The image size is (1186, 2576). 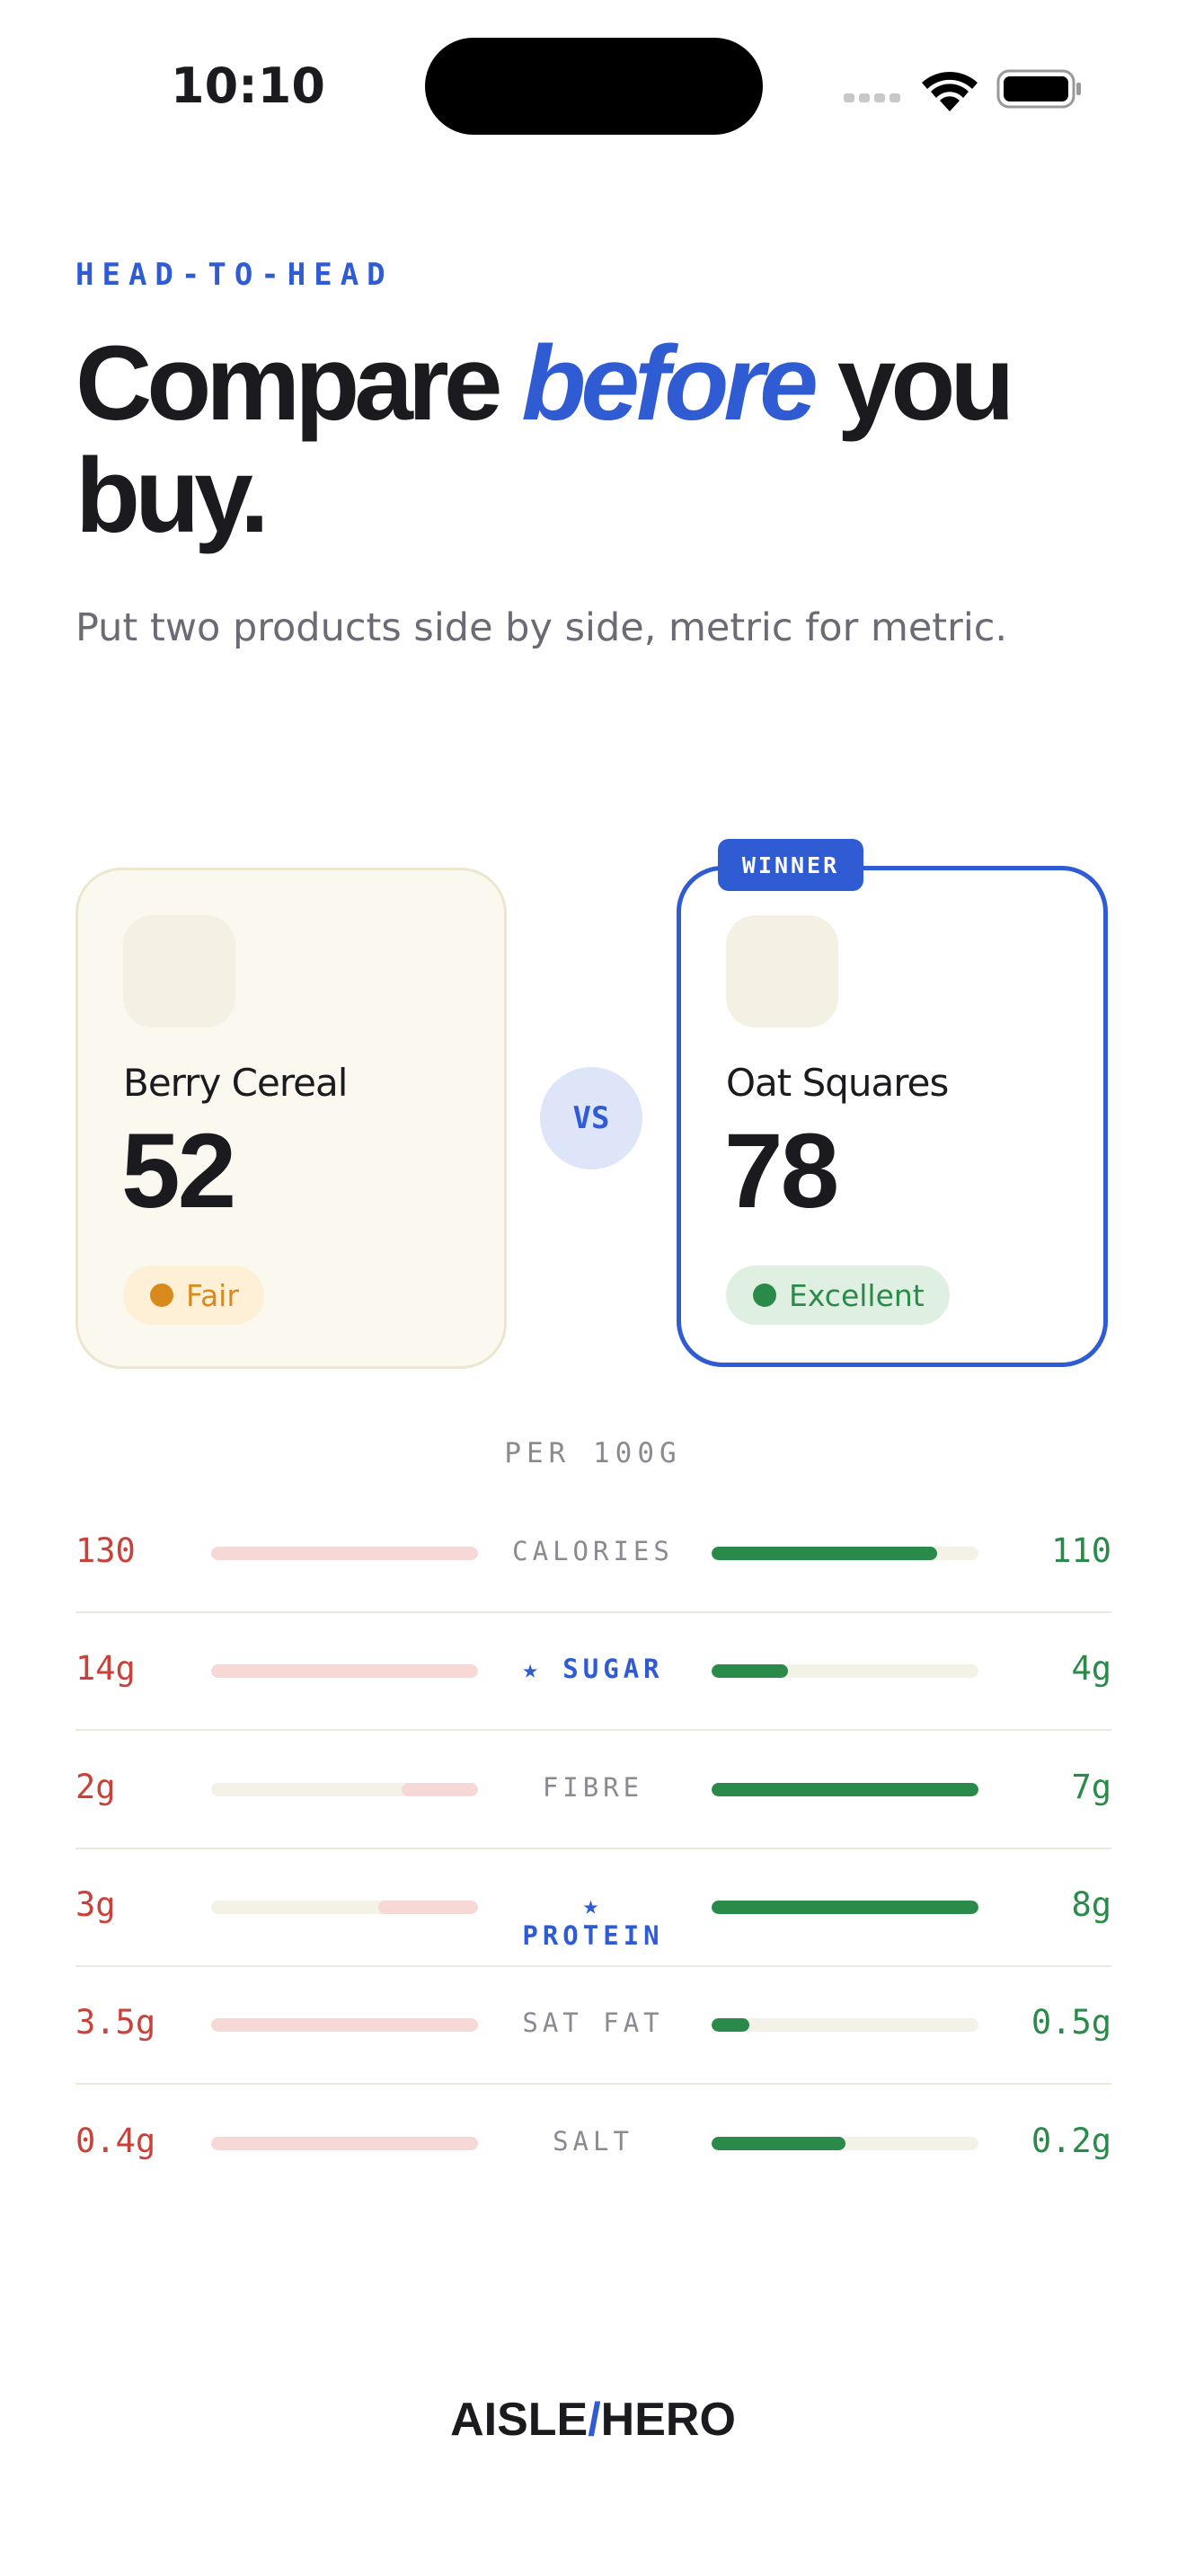 What do you see at coordinates (1091, 1786) in the screenshot?
I see `right-value: 7g` at bounding box center [1091, 1786].